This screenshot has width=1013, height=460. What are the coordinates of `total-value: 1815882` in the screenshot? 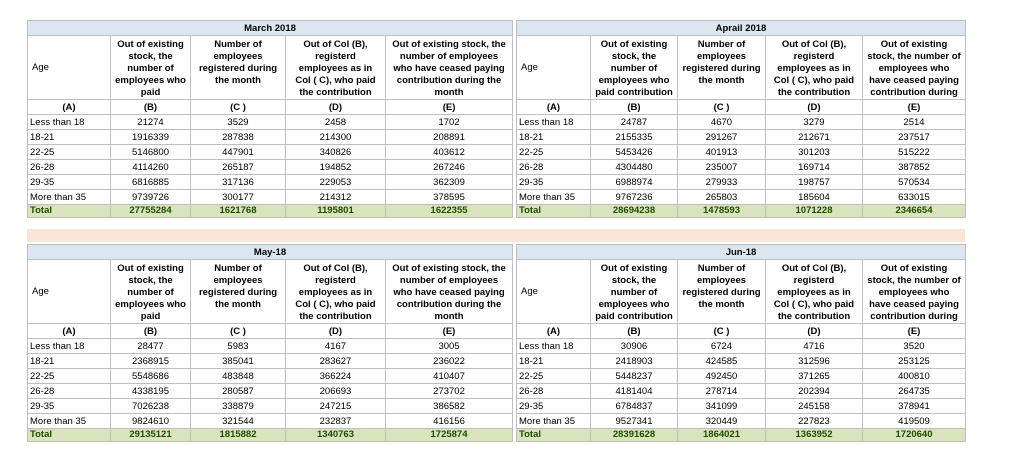 It's located at (238, 435).